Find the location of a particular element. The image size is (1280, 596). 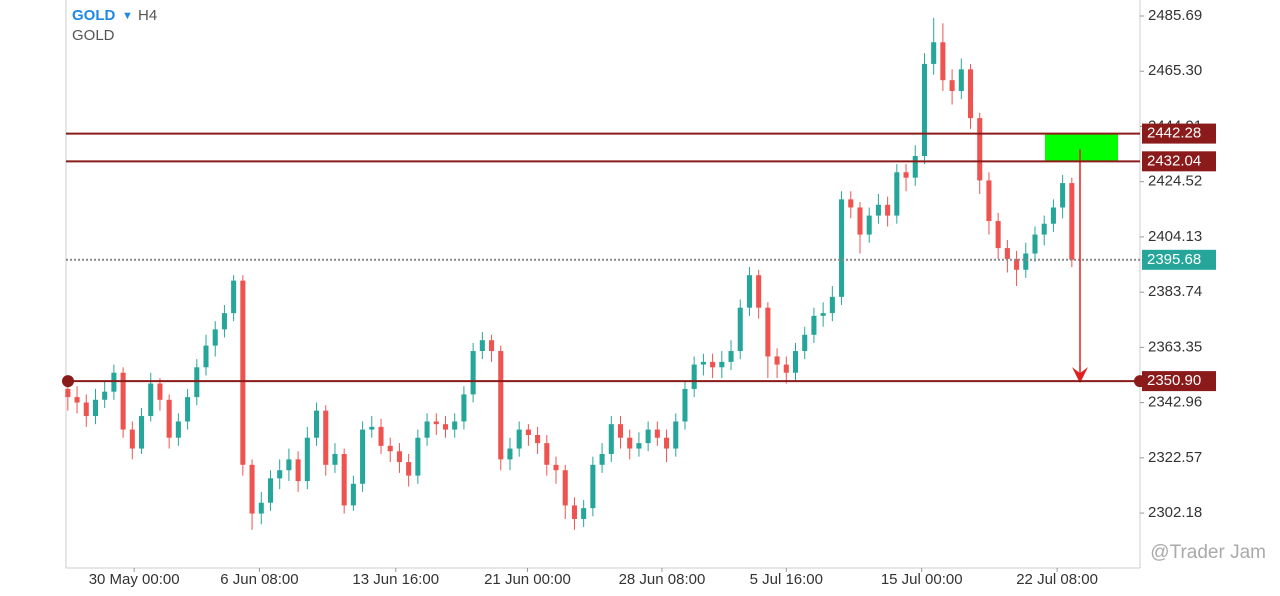

level-label: 2432.04 is located at coordinates (1174, 160).